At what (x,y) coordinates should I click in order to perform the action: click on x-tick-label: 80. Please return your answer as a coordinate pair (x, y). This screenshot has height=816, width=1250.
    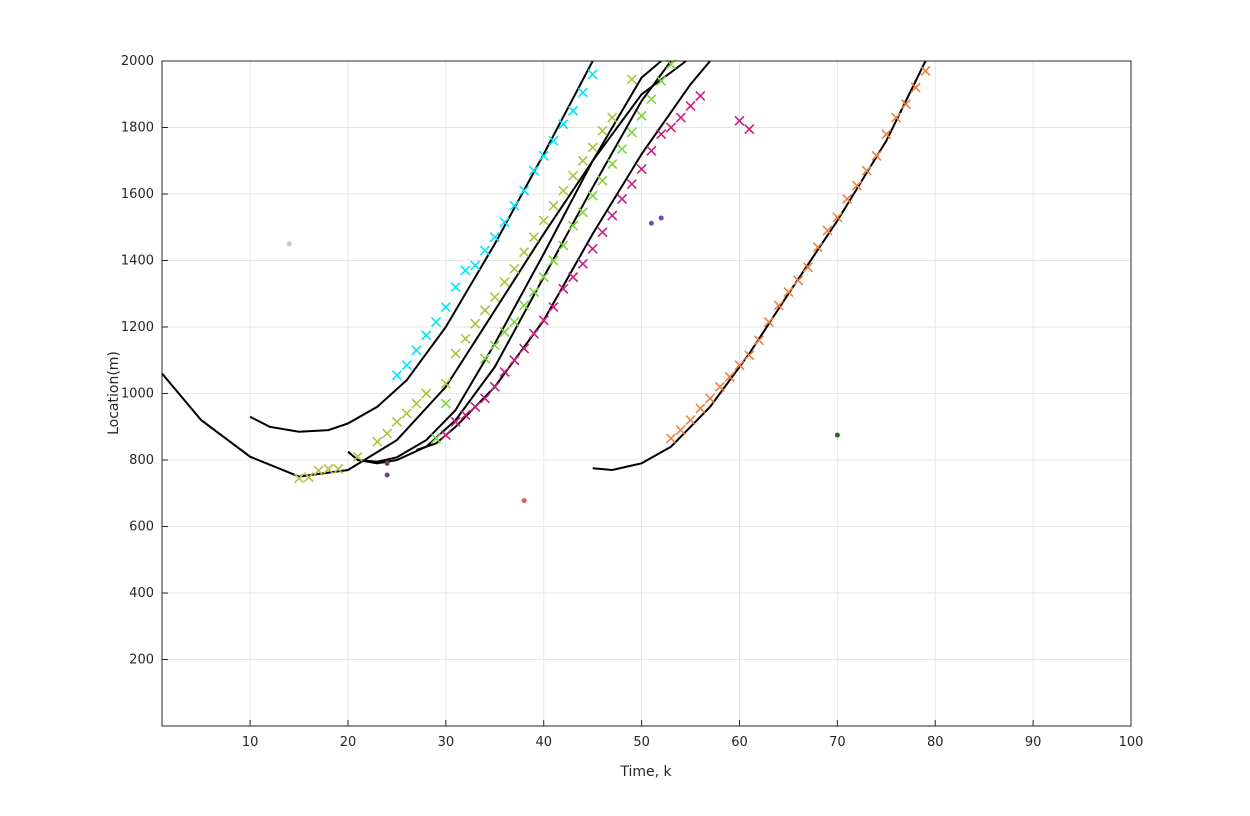
    Looking at the image, I should click on (935, 742).